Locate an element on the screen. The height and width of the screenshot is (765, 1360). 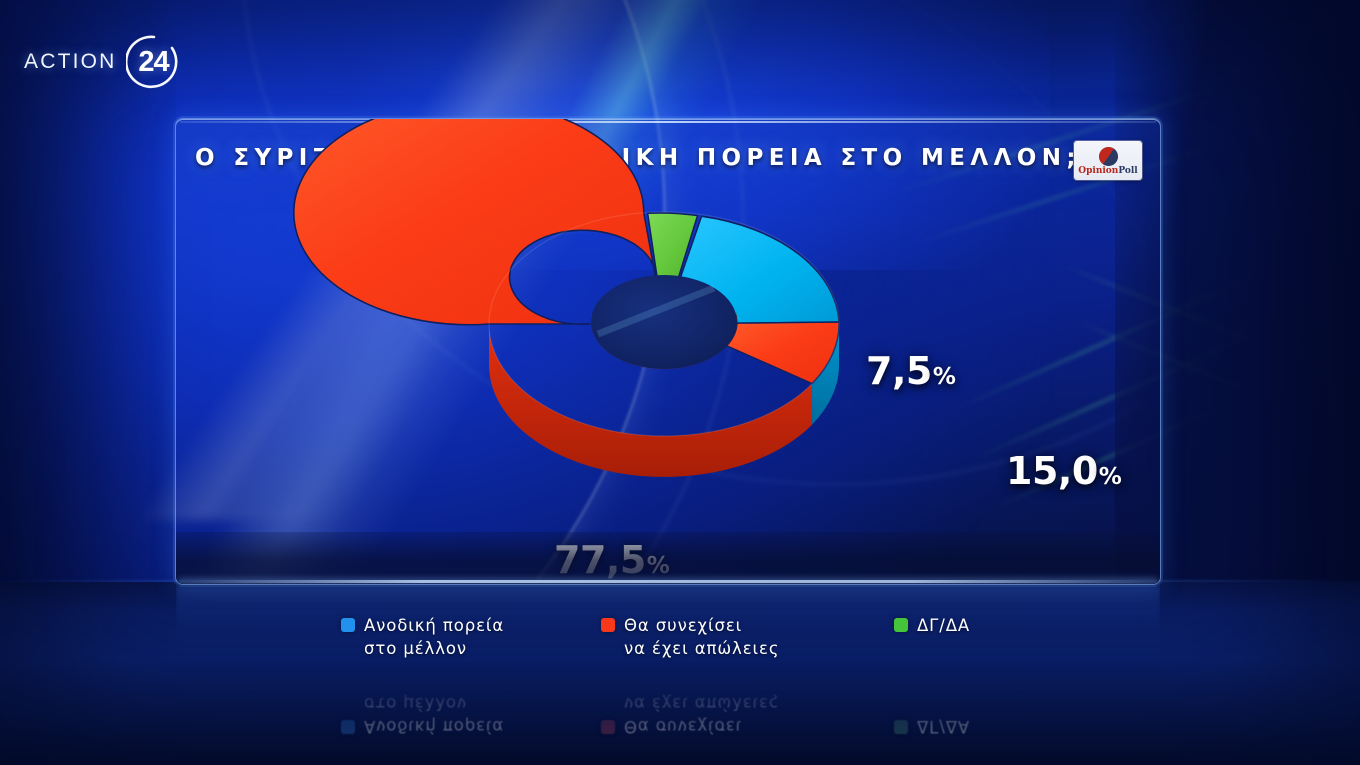
legend-label-losses: Θα συνεχίσει να έχει απώλειες is located at coordinates (701, 637).